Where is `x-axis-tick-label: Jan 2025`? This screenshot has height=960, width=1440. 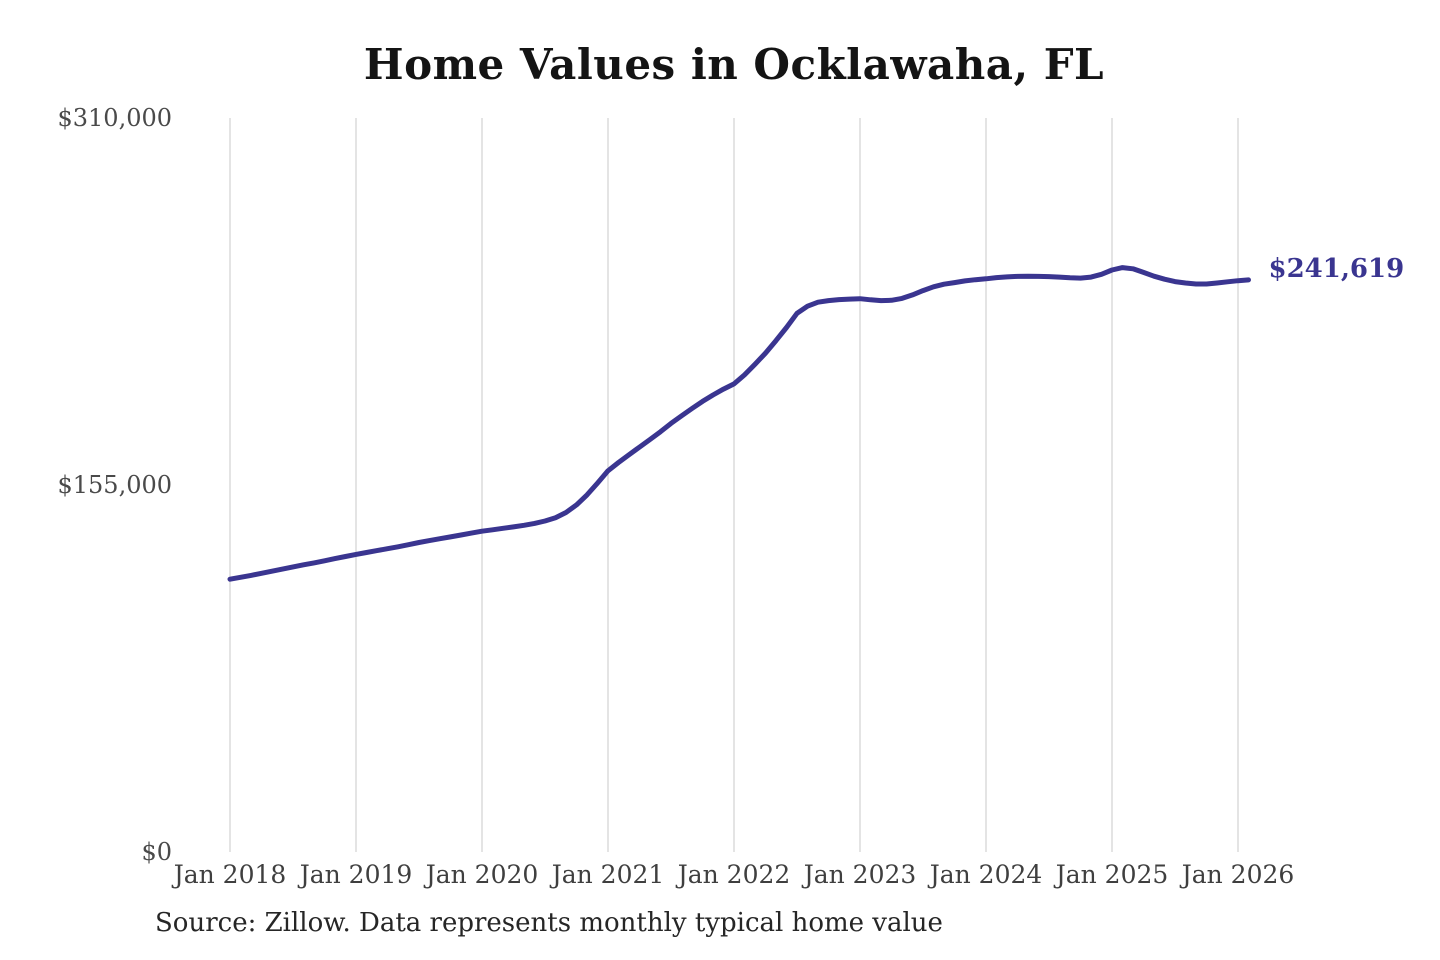
x-axis-tick-label: Jan 2025 is located at coordinates (1112, 874).